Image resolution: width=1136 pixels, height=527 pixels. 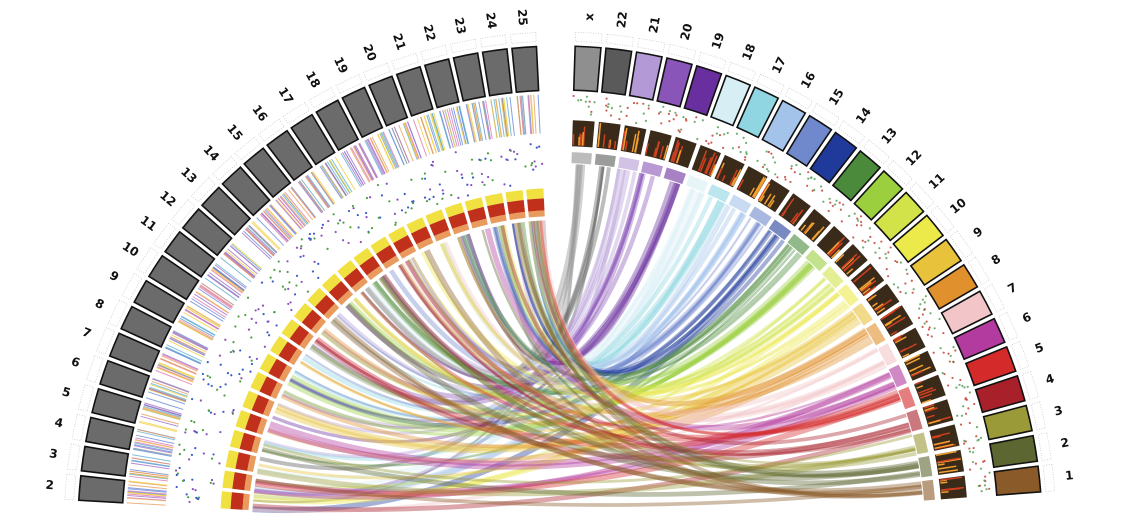 What do you see at coordinates (86, 333) in the screenshot?
I see `chromosome-label: 7` at bounding box center [86, 333].